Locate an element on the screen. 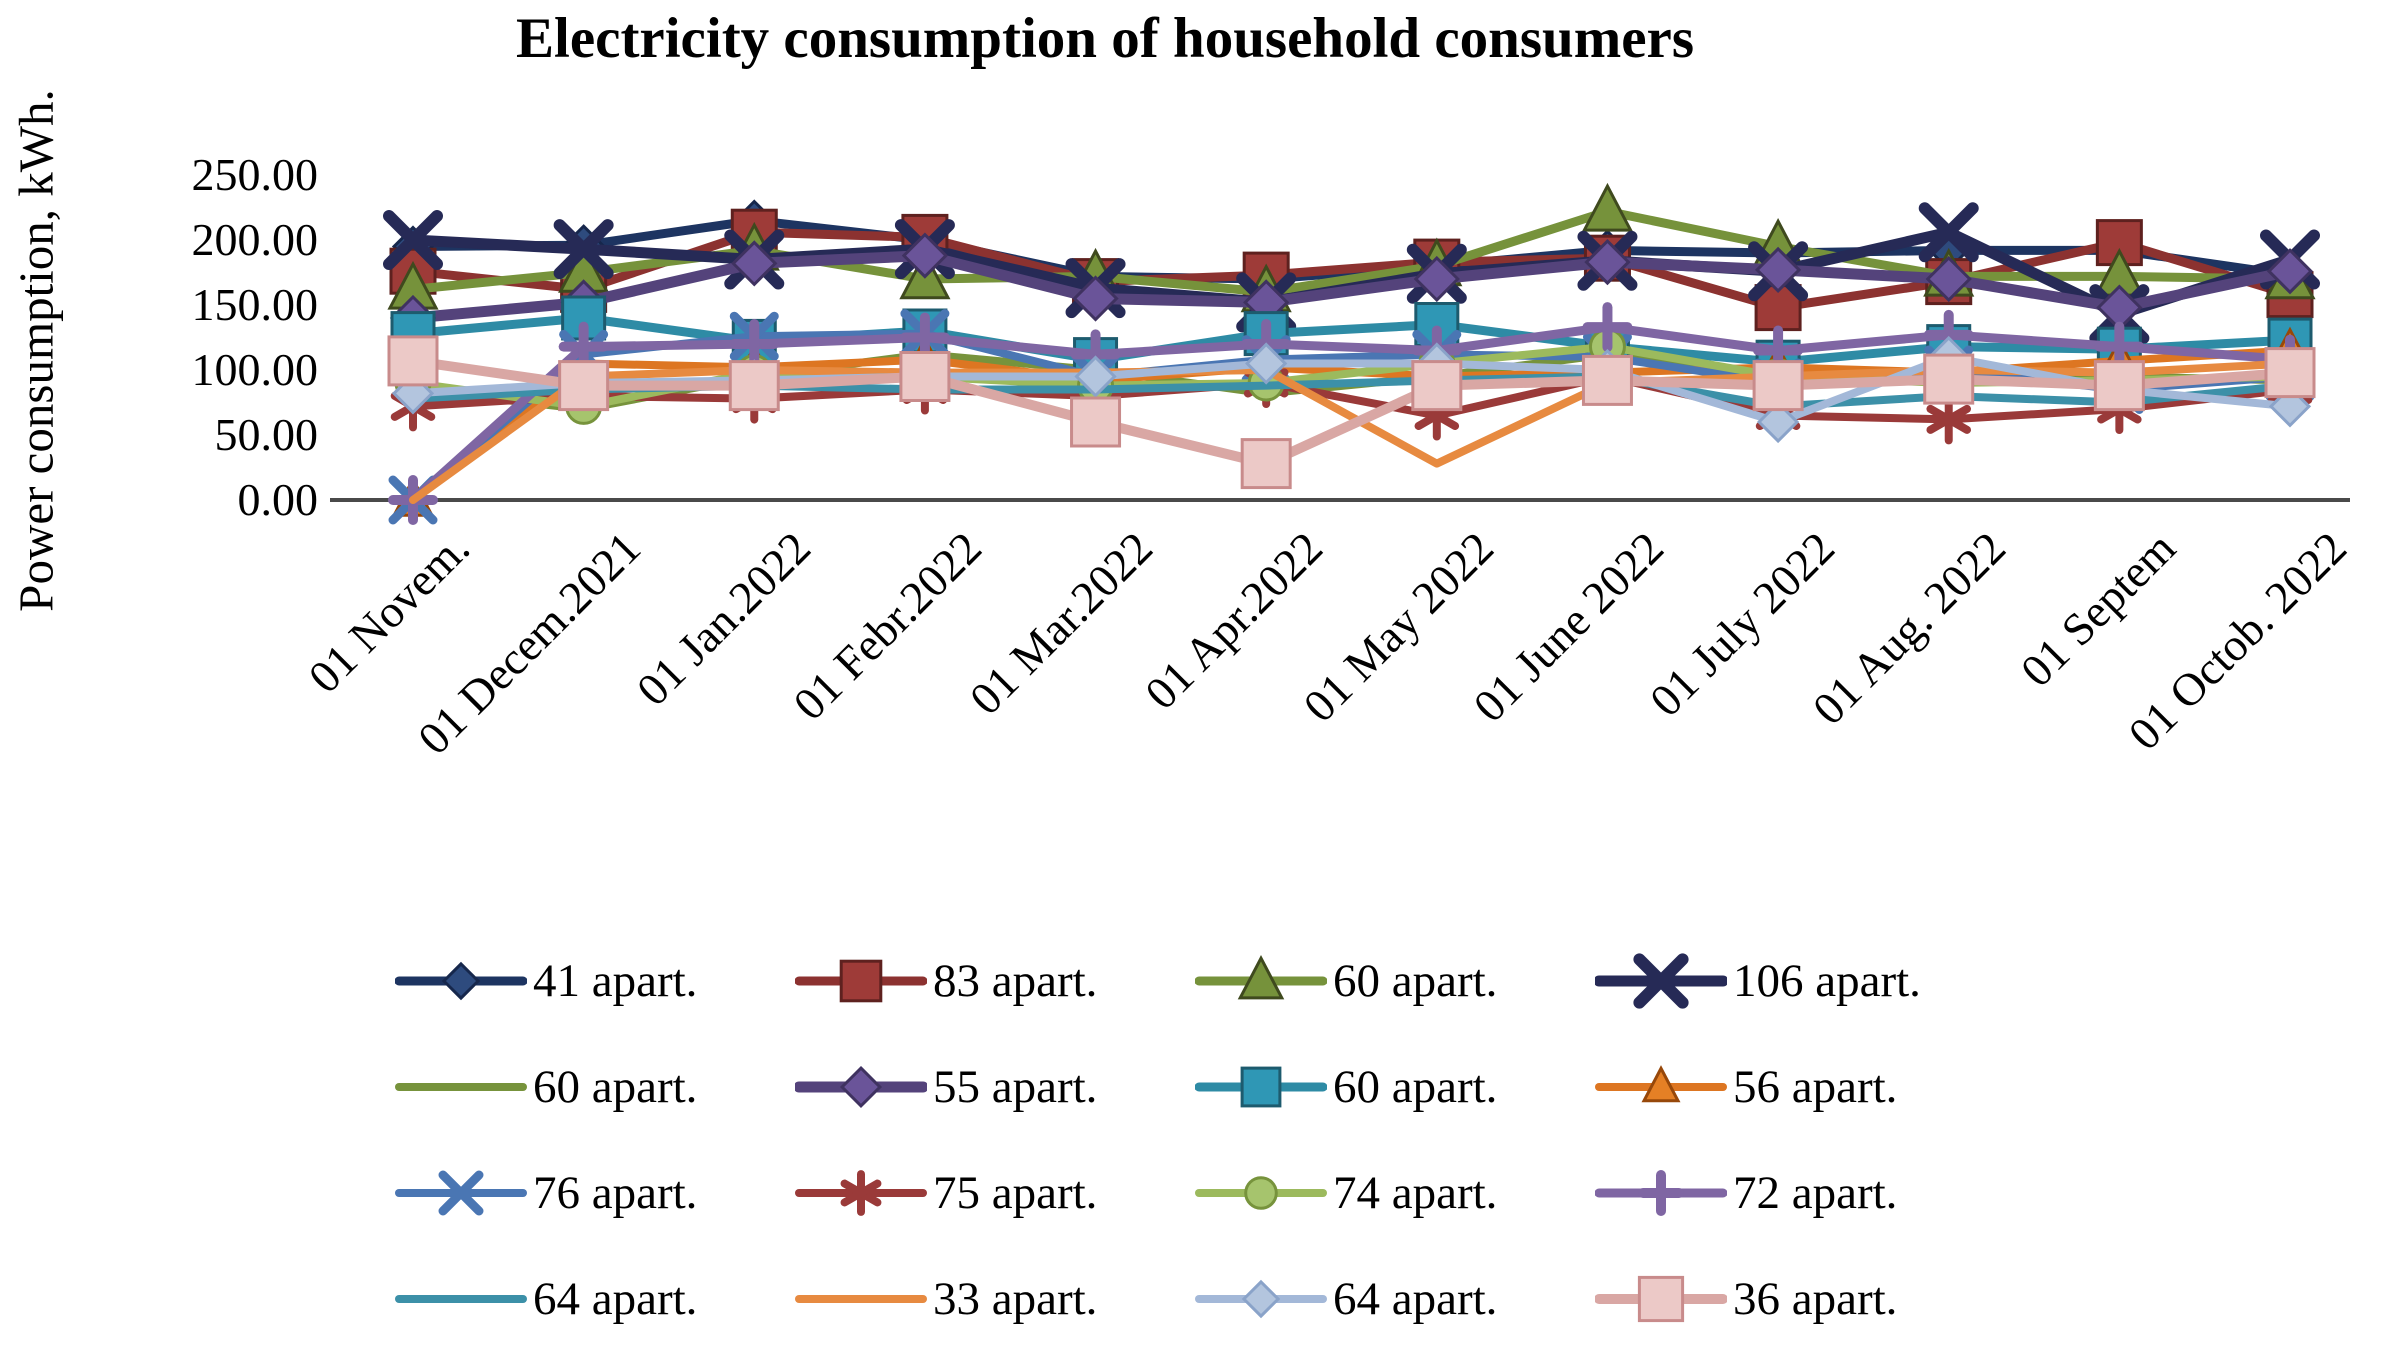 The image size is (2389, 1362). legend-marker-plus-icon is located at coordinates (1661, 1193).